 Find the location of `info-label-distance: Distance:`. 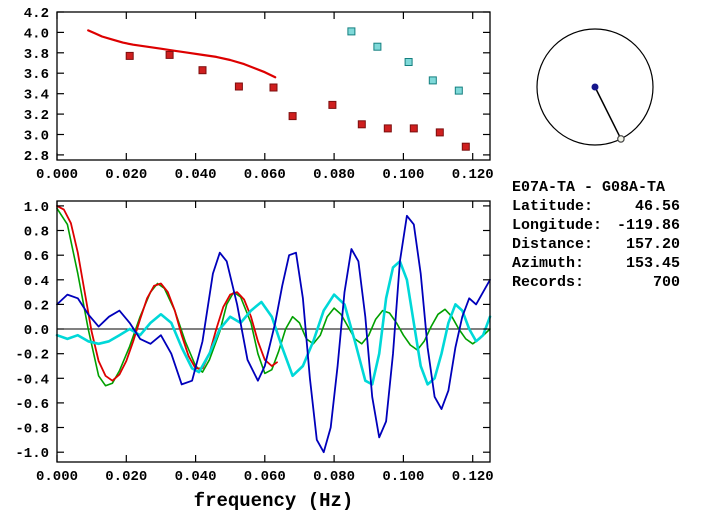

info-label-distance: Distance: is located at coordinates (553, 244).